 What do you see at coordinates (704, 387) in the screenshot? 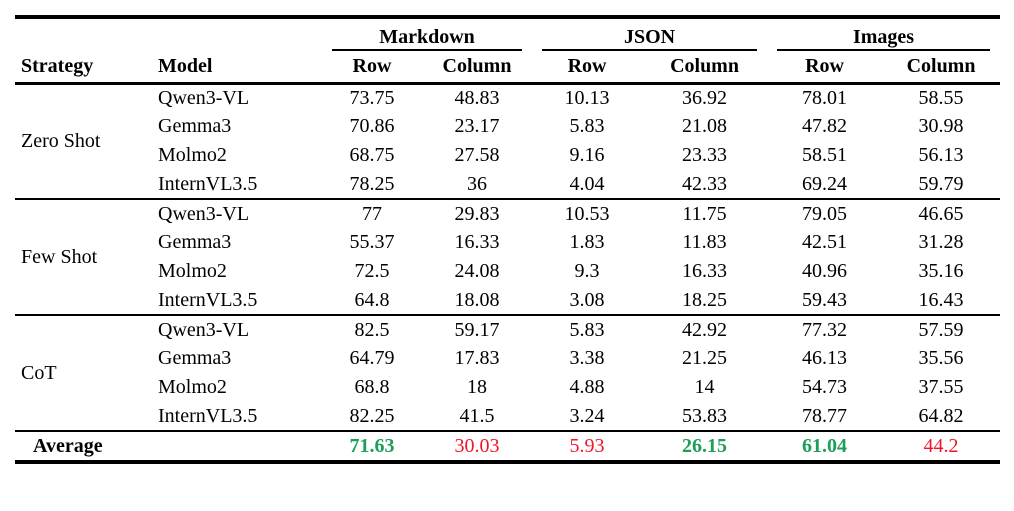
I see `value-cell: 14` at bounding box center [704, 387].